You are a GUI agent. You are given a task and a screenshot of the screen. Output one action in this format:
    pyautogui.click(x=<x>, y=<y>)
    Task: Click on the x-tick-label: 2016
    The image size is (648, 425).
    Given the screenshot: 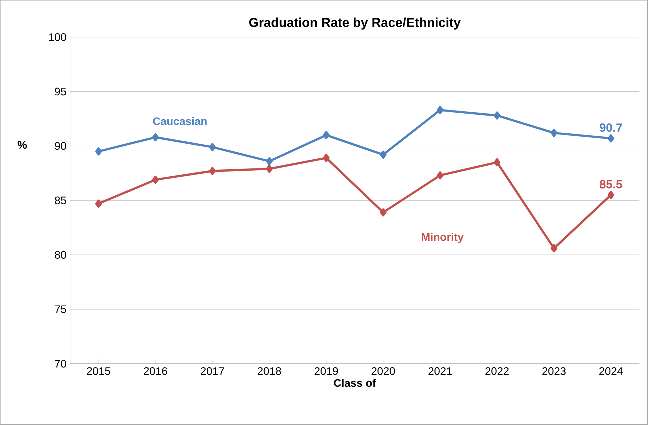 What is the action you would take?
    pyautogui.click(x=156, y=371)
    